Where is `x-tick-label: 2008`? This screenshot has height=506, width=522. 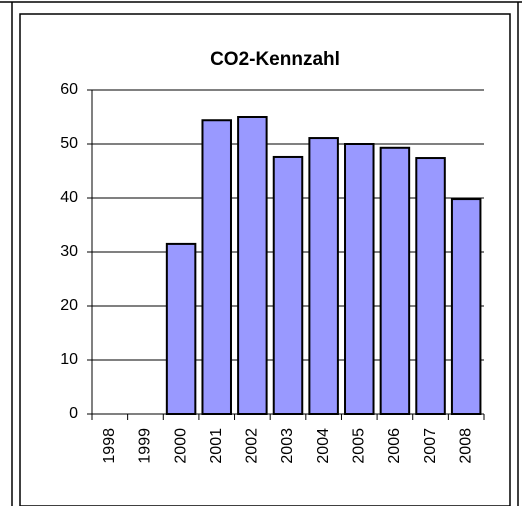 x-tick-label: 2008 is located at coordinates (465, 446).